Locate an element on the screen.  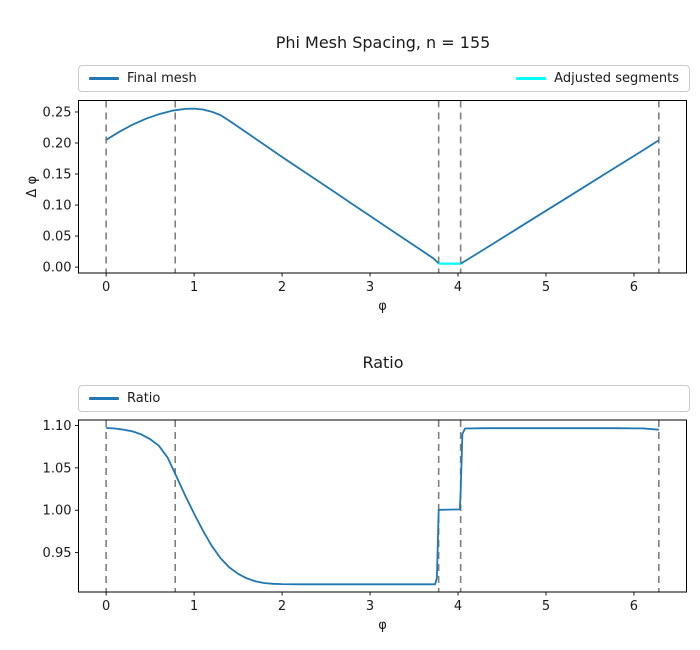
legend-entry-ratio: Ratio is located at coordinates (124, 398).